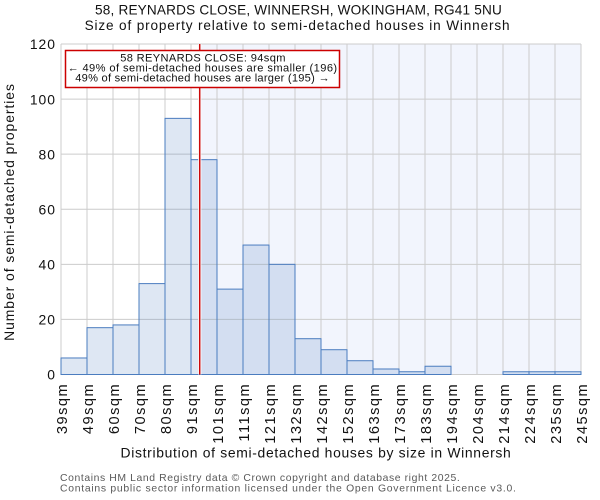 The image size is (600, 500). I want to click on svg-text: 0, so click(51, 375).